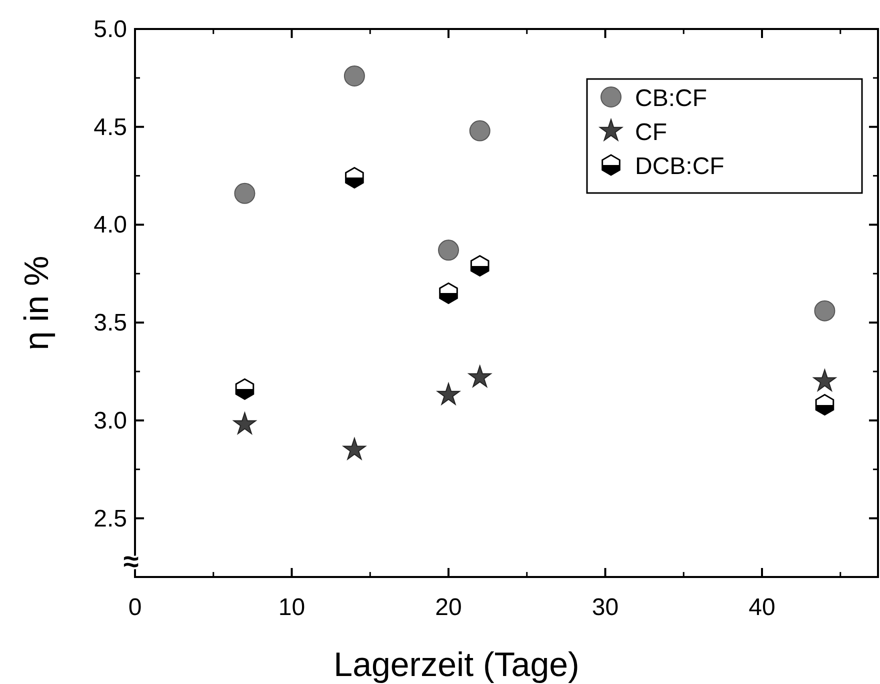 The width and height of the screenshot is (880, 684). What do you see at coordinates (292, 607) in the screenshot?
I see `x-tick-label: 10` at bounding box center [292, 607].